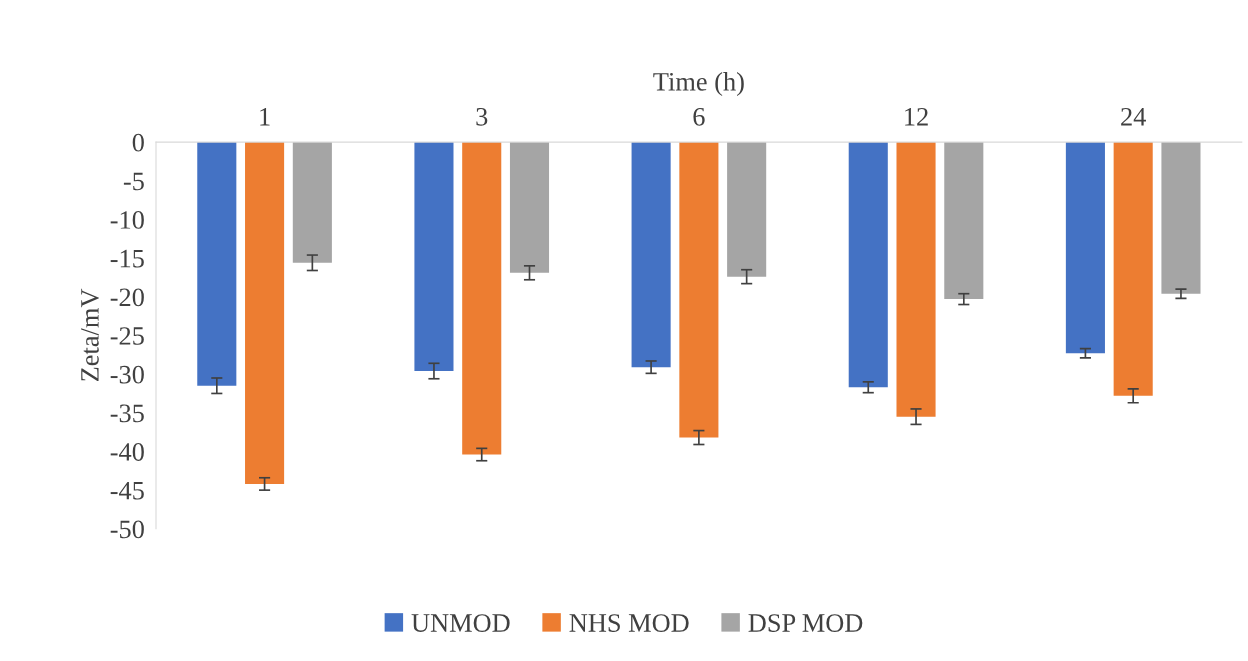  Describe the element at coordinates (127, 220) in the screenshot. I see `y-tick-label: -10` at that location.